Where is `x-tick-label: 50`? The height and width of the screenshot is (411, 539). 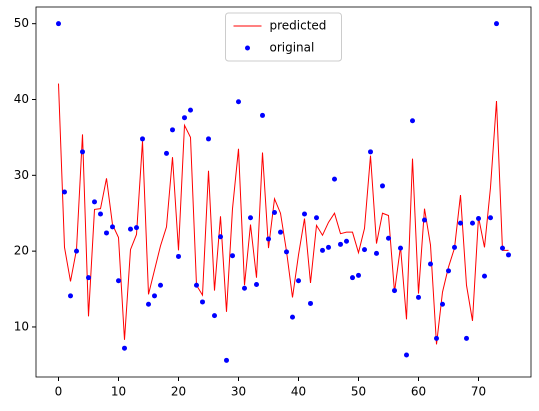 x-tick-label: 50 is located at coordinates (358, 392).